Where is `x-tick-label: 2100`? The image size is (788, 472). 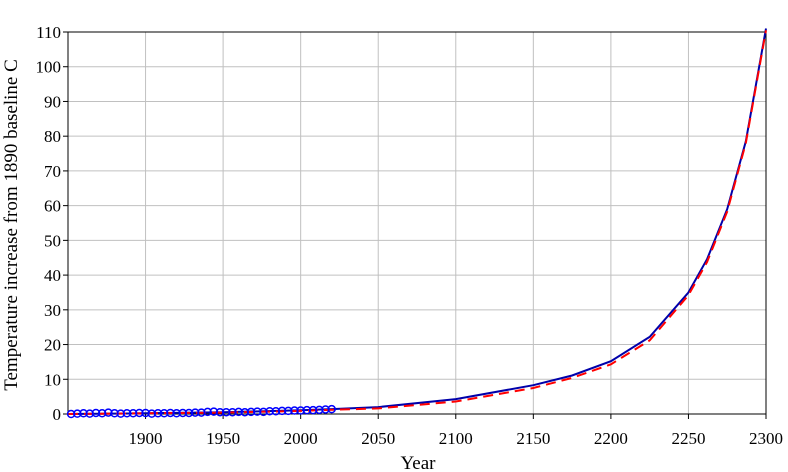
x-tick-label: 2100 is located at coordinates (456, 438).